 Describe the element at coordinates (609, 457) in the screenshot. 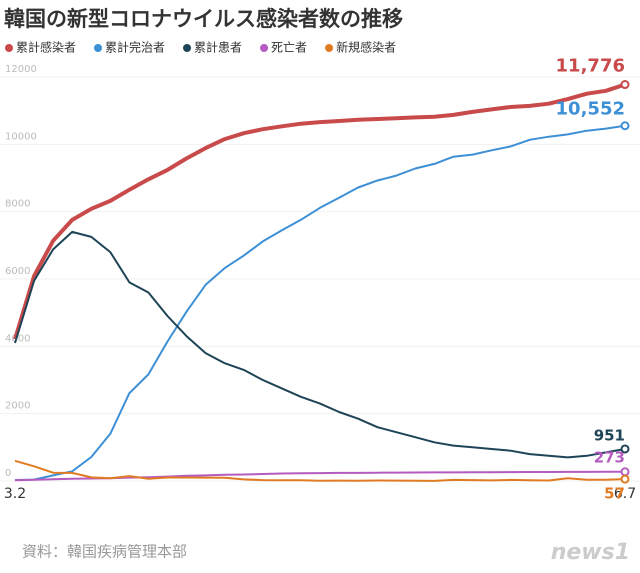

I see `value-label: 273` at that location.